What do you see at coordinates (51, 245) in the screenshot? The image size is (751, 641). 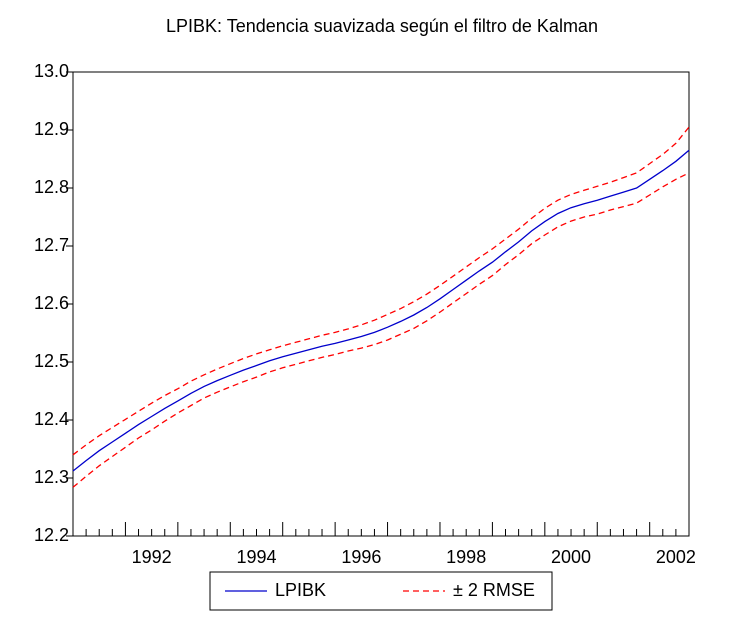 I see `y-tick-label: 12.7` at bounding box center [51, 245].